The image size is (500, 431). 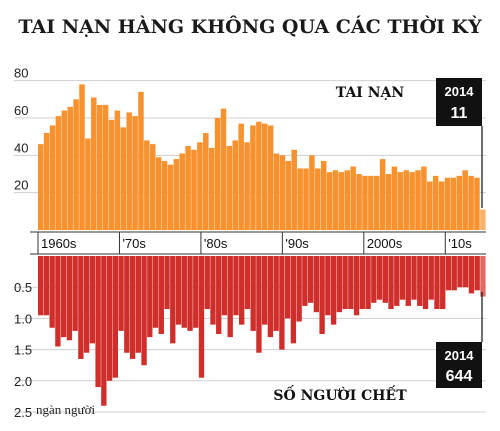 I want to click on deaths-callout-value: 644, so click(x=459, y=376).